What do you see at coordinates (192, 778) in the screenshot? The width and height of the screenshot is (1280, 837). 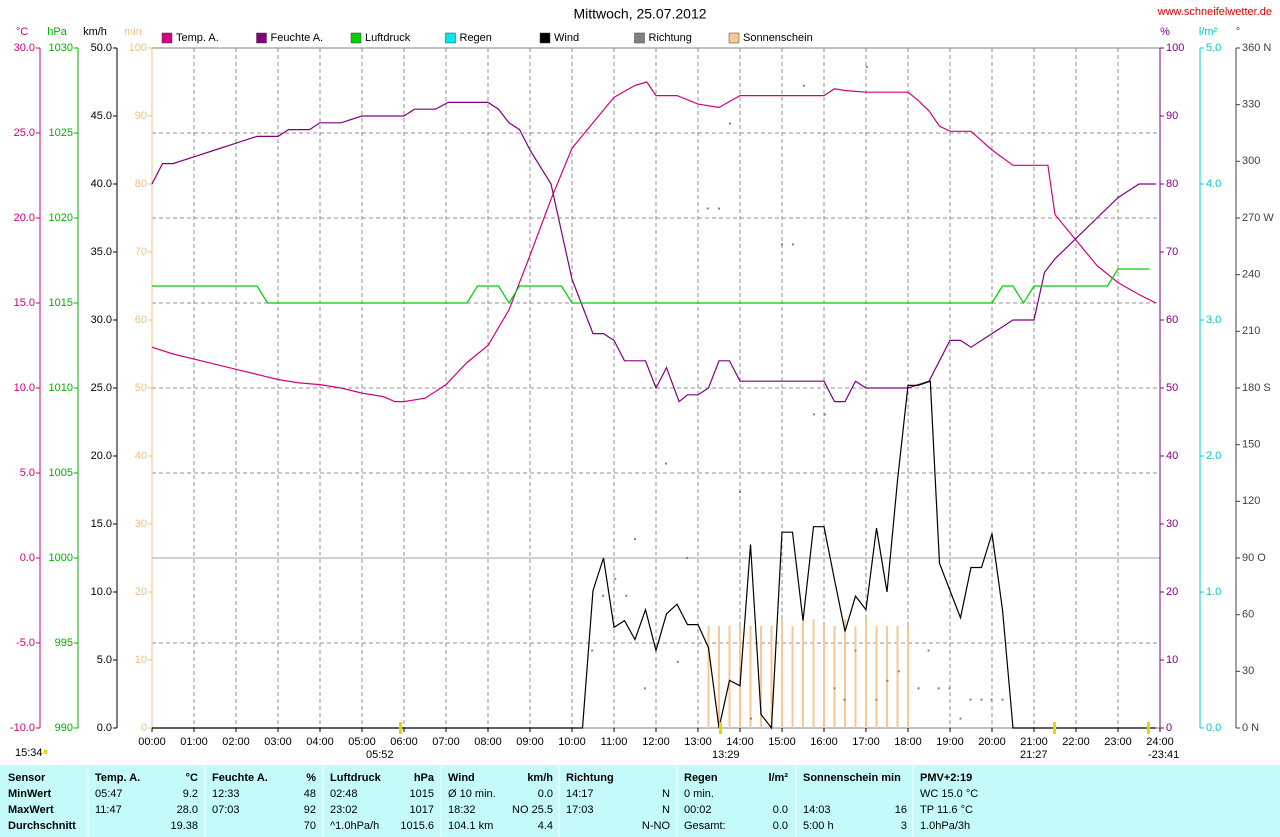 I see `table-cell: °C` at bounding box center [192, 778].